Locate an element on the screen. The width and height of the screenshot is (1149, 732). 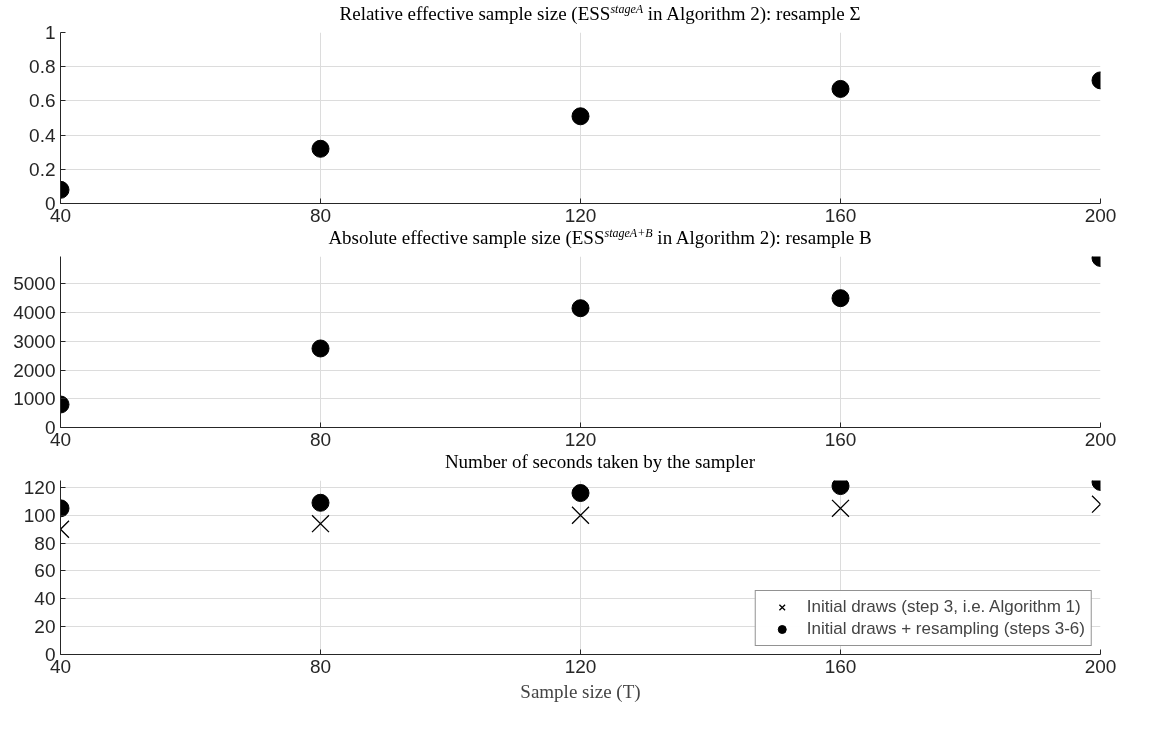
y-tick-label: 60 is located at coordinates (45, 571).